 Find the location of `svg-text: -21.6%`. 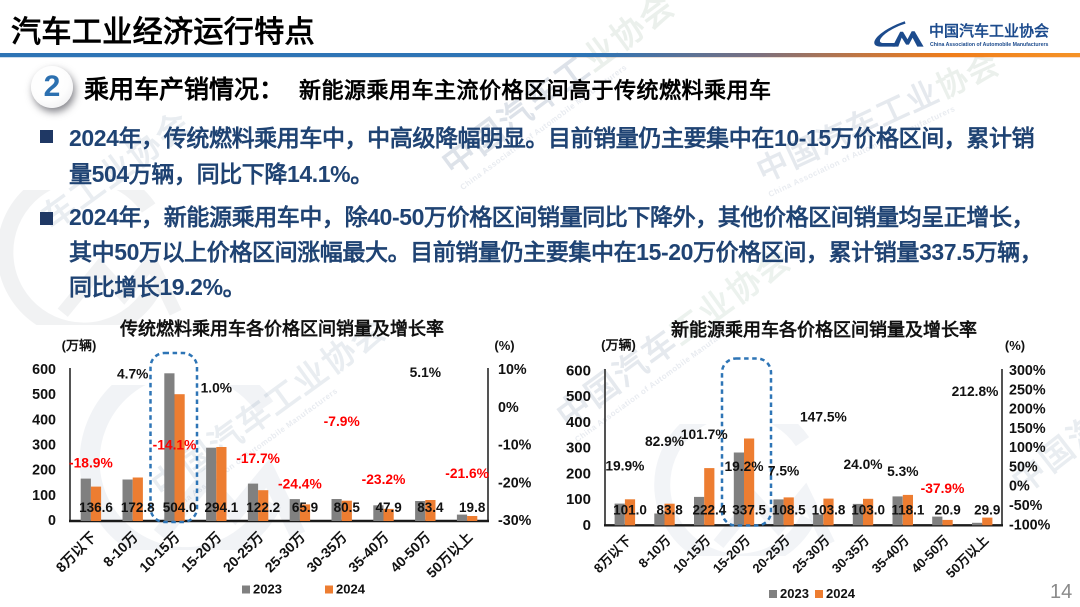

svg-text: -21.6% is located at coordinates (467, 473).